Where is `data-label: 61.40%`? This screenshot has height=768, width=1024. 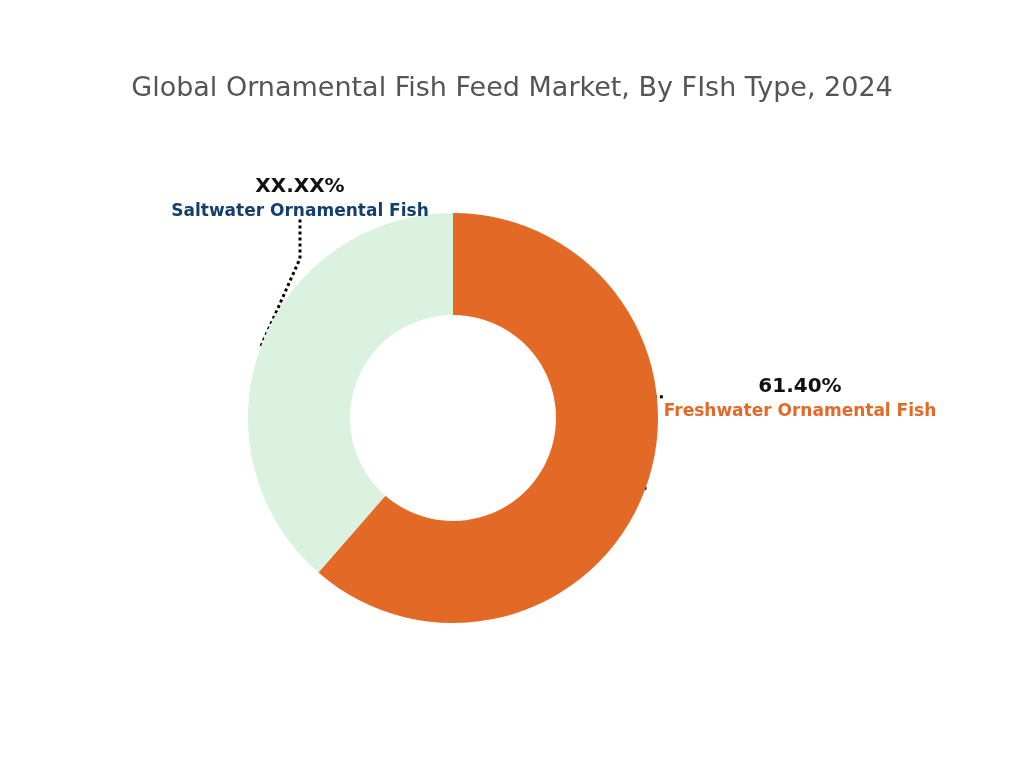
data-label: 61.40% is located at coordinates (800, 385).